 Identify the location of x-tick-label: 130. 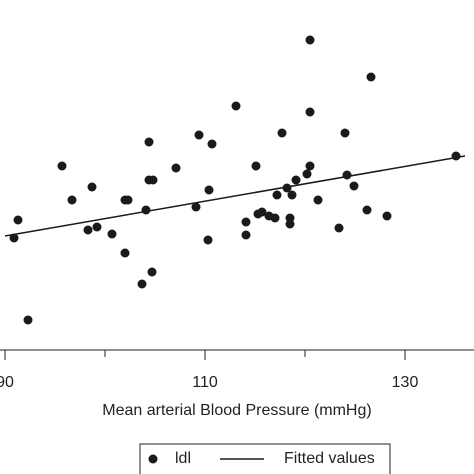
(405, 382).